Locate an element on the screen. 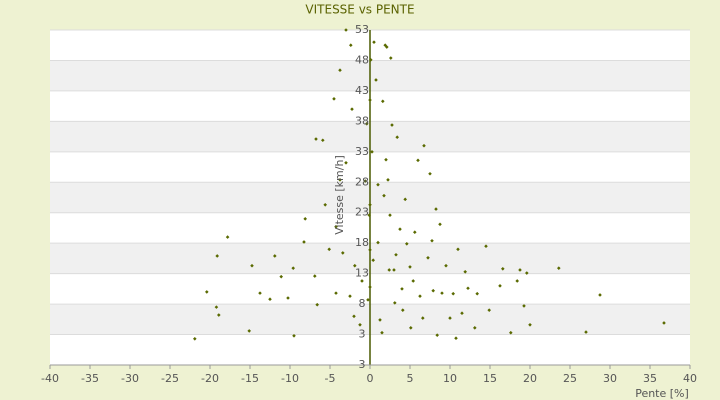 The width and height of the screenshot is (720, 400). x-tick-label: -25 is located at coordinates (170, 378).